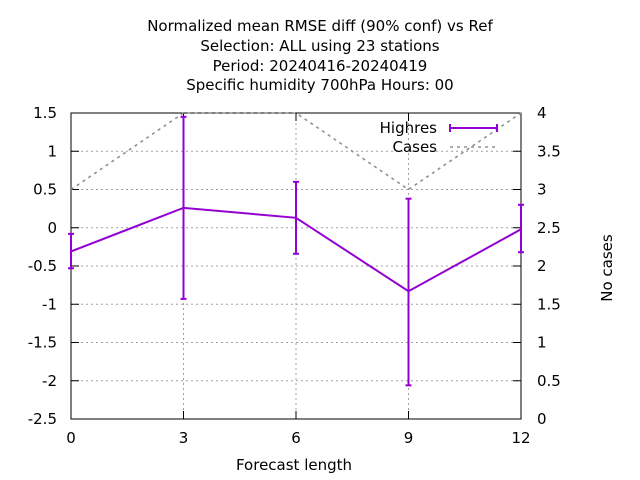 This screenshot has height=480, width=640. What do you see at coordinates (45, 190) in the screenshot?
I see `y-tick-label: 0.5` at bounding box center [45, 190].